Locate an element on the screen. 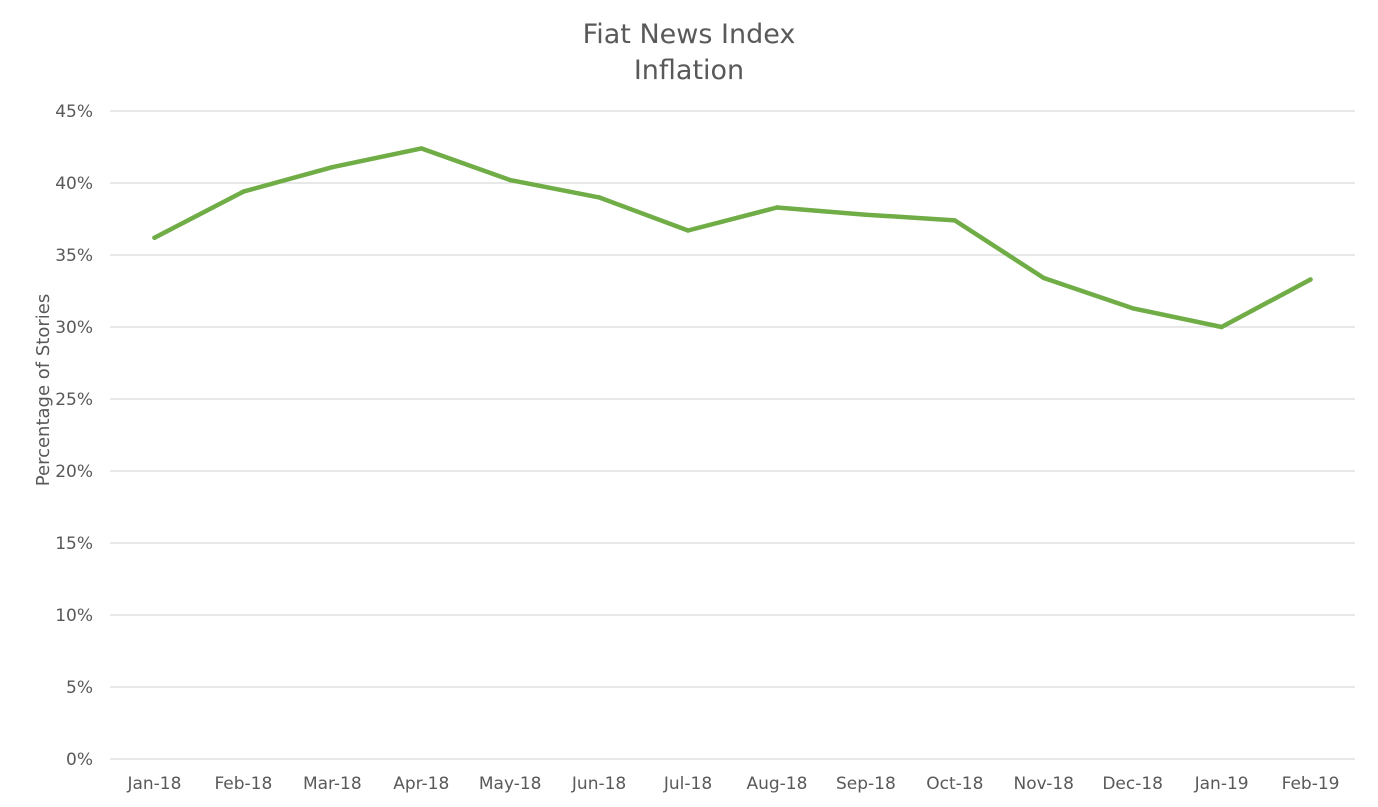 Image resolution: width=1378 pixels, height=807 pixels. y-tick-label: 35% is located at coordinates (74, 256).